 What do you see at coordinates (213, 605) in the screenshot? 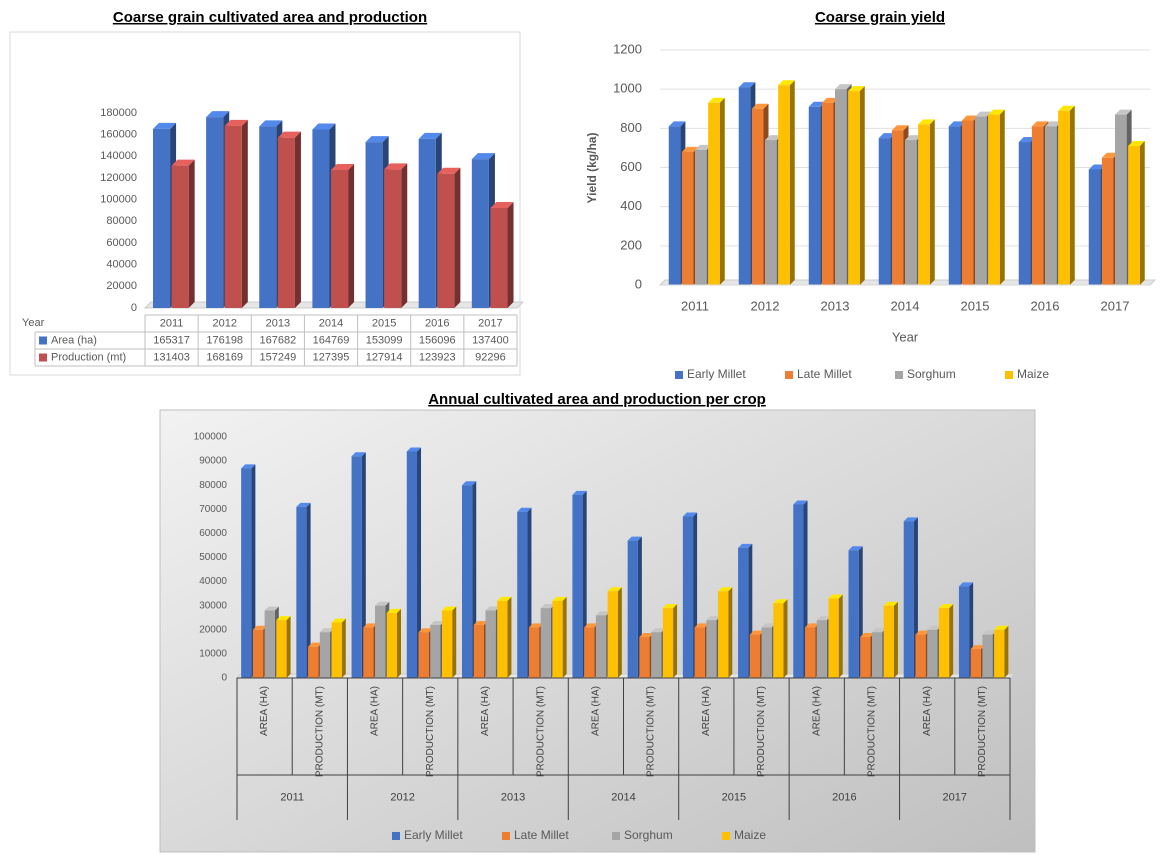
I see `y-tick-label: 30000` at bounding box center [213, 605].